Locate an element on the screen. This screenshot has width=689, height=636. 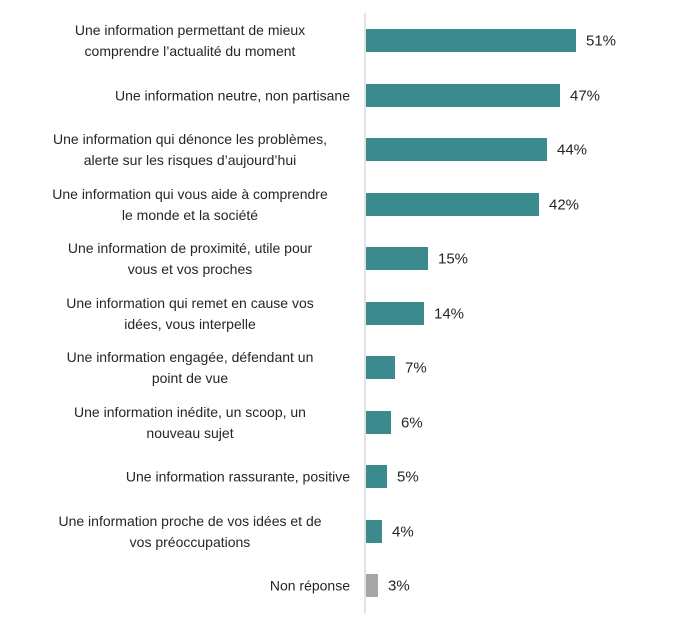
category-label: Une information neutre, non partisane is located at coordinates (190, 95).